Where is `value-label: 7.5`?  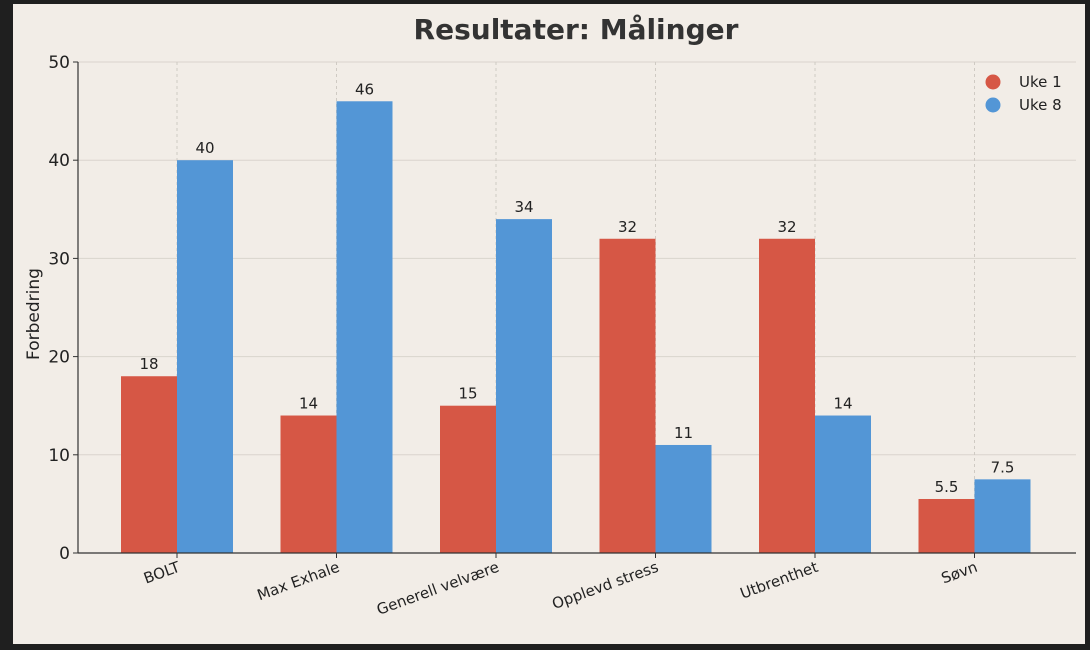 value-label: 7.5 is located at coordinates (1003, 467).